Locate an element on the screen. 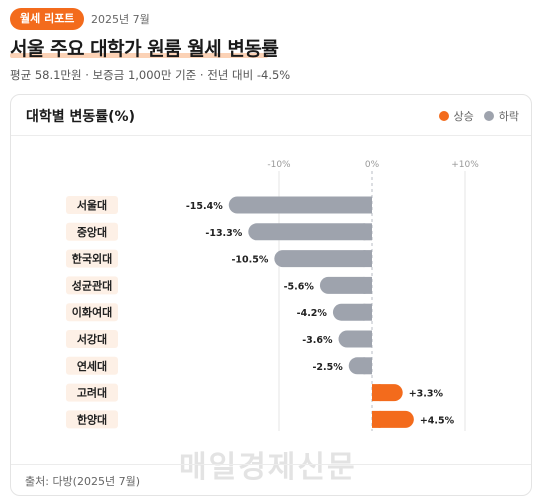 Image resolution: width=543 pixels, height=503 pixels. category-label: 한양대 is located at coordinates (92, 419).